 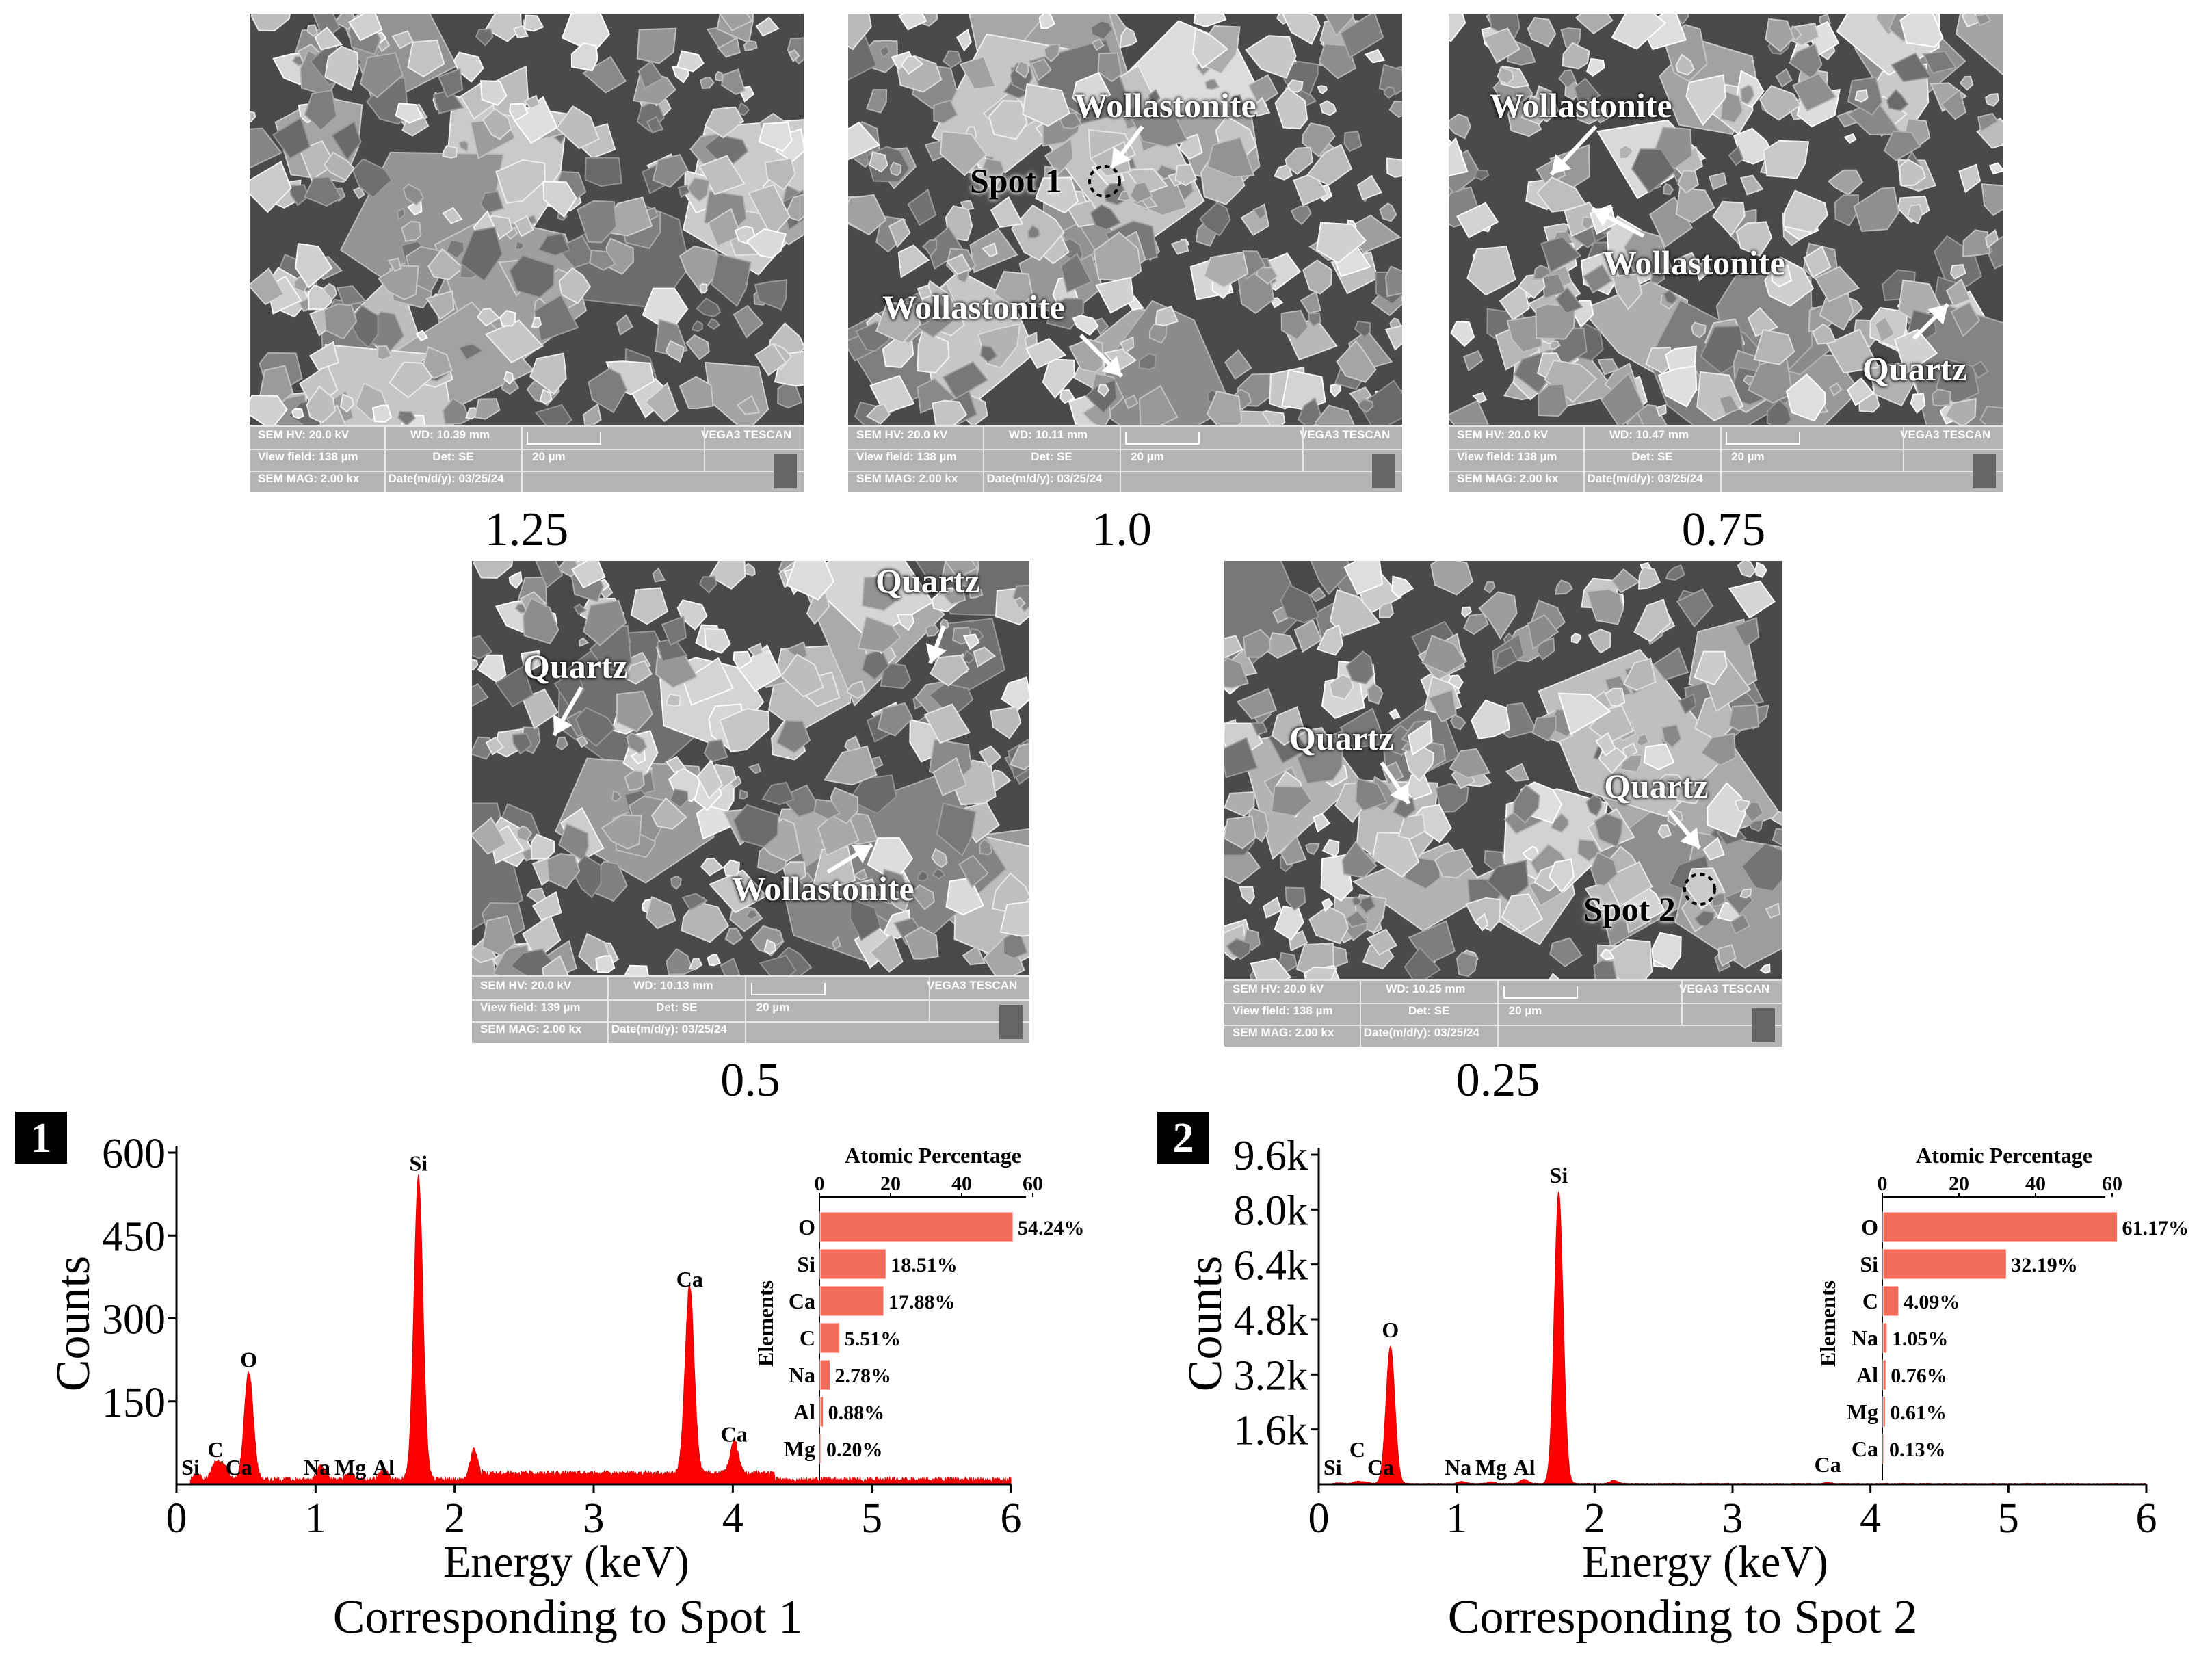 I want to click on x-tick-label: 6, so click(x=1012, y=1519).